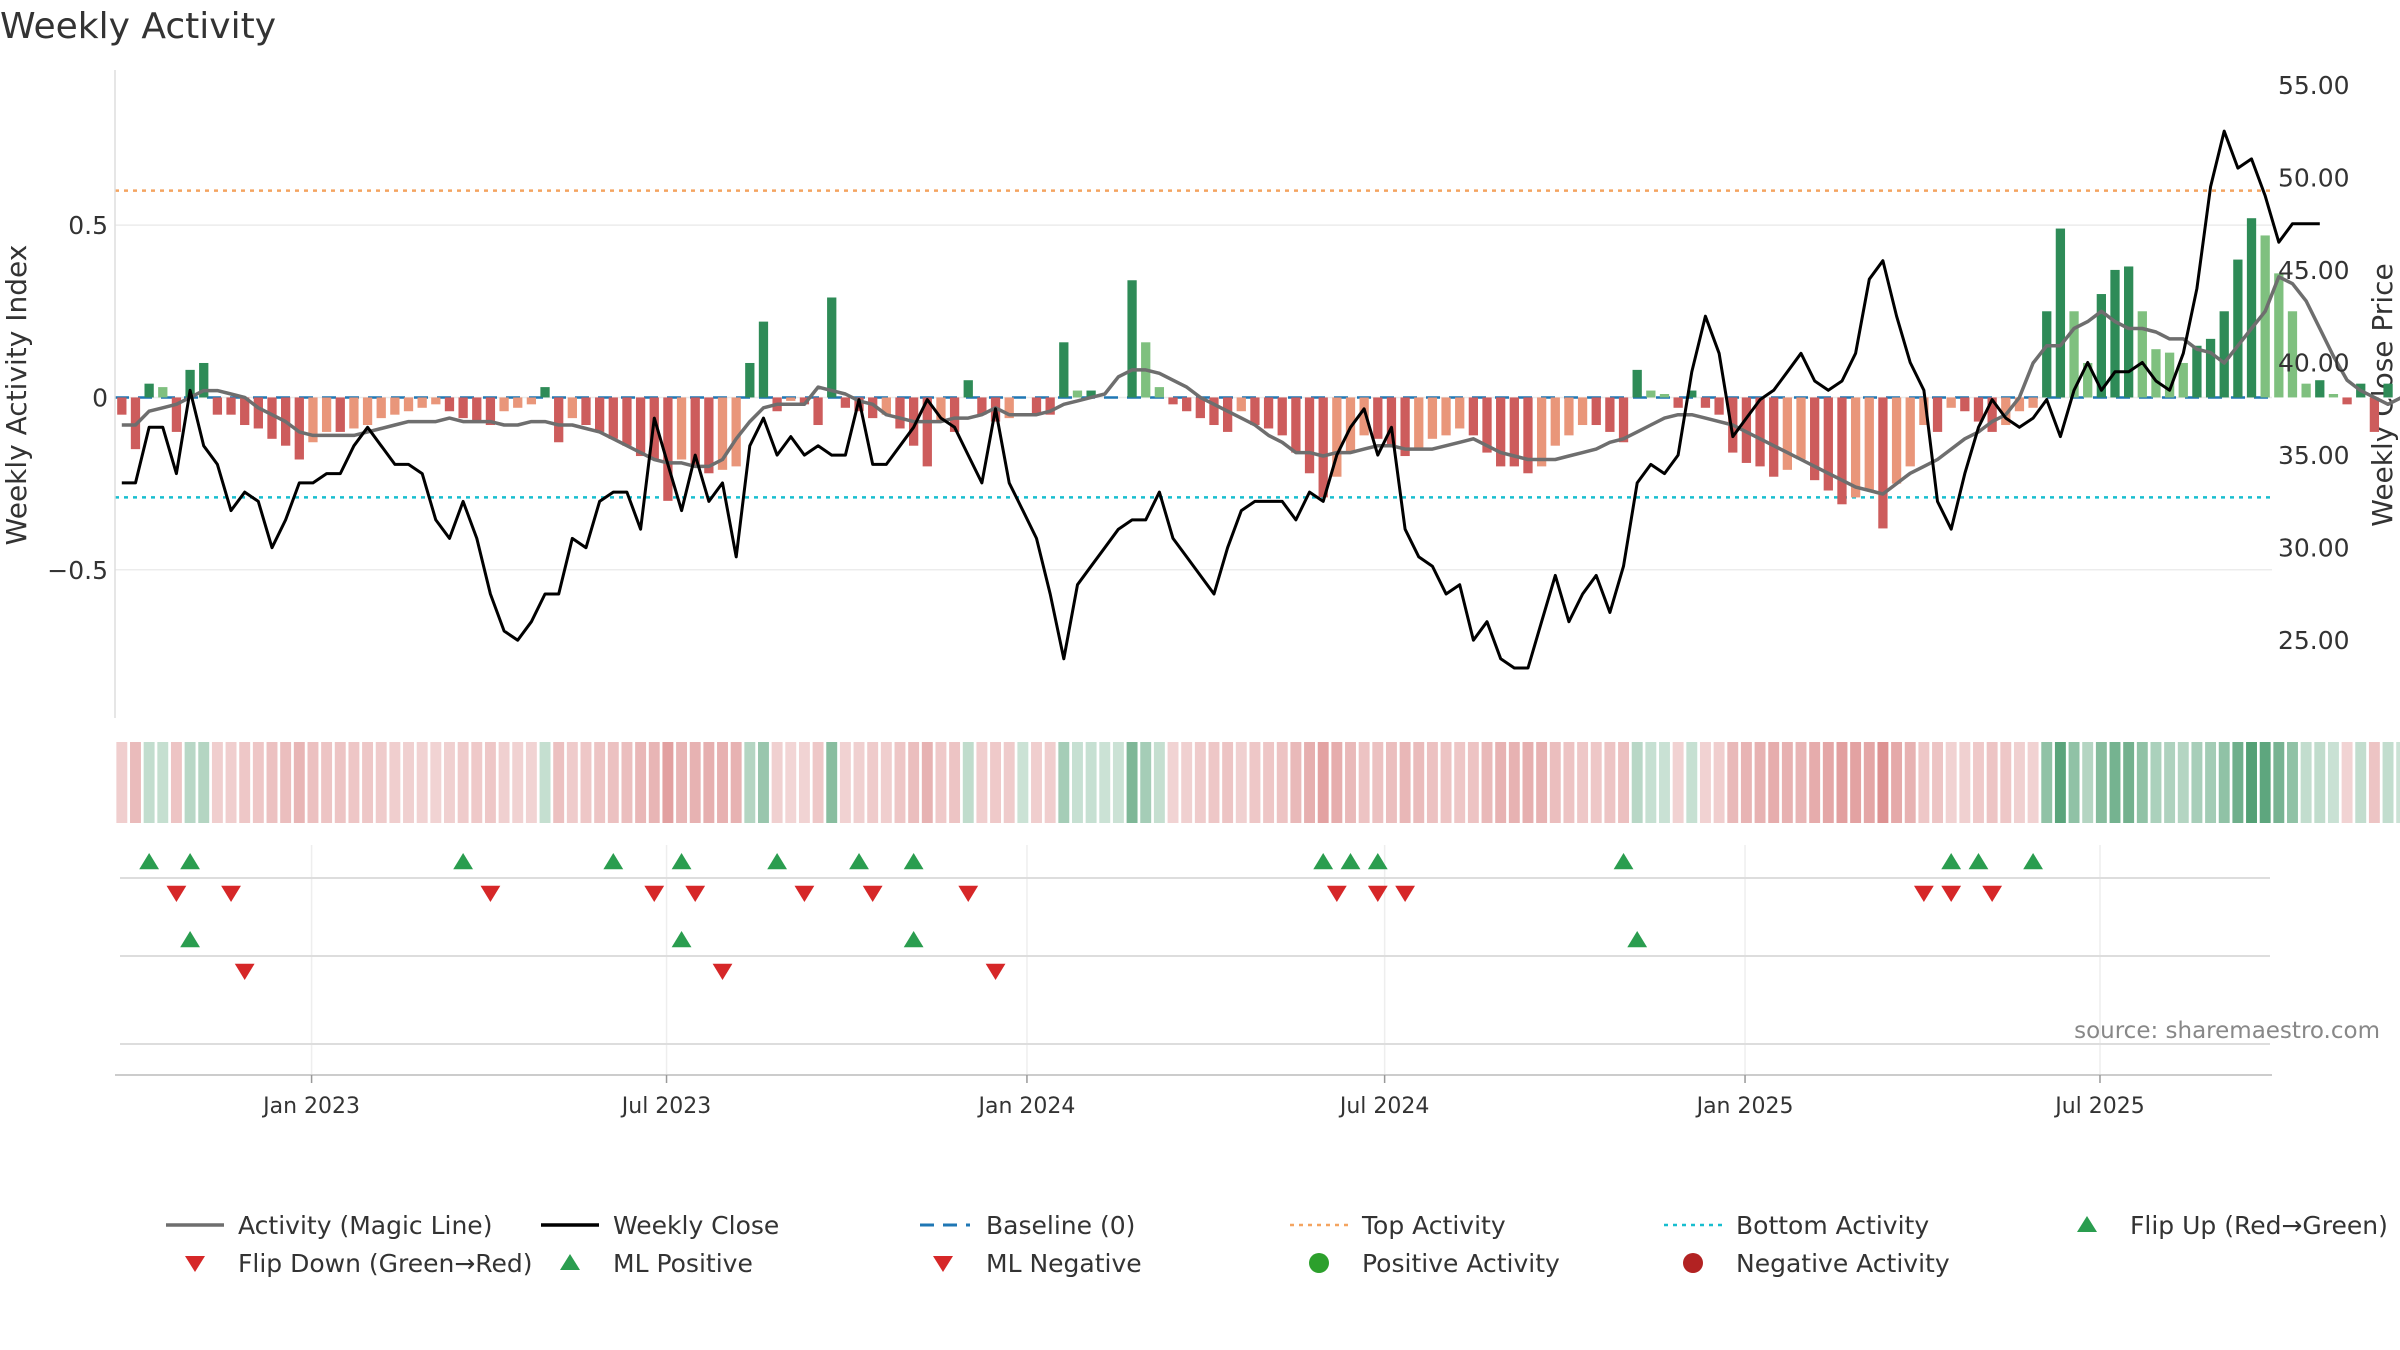  Describe the element at coordinates (1744, 1106) in the screenshot. I see `x-tick-label: Jan 2025` at that location.